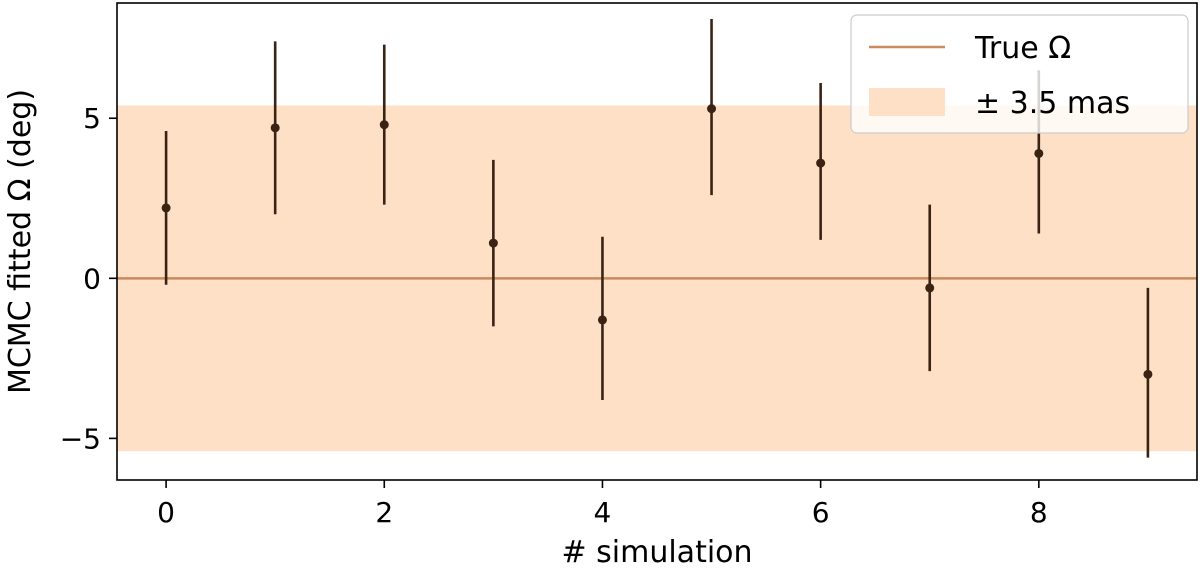  Describe the element at coordinates (1052, 103) in the screenshot. I see `legend-label: ± 3.5 mas` at that location.